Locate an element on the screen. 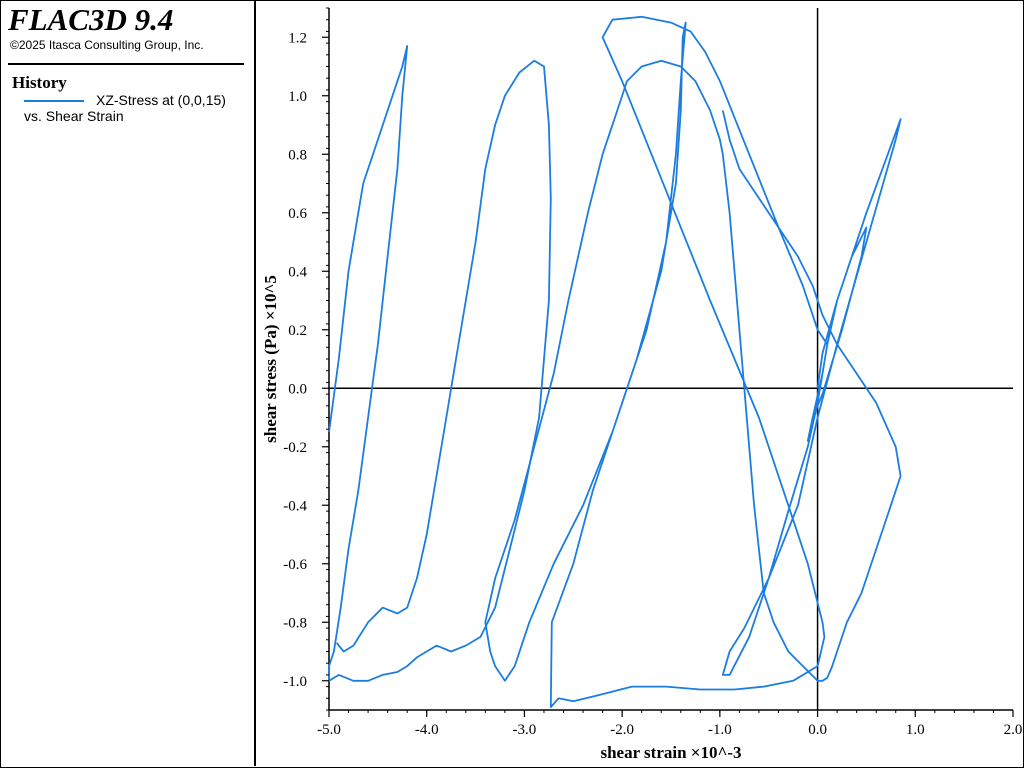  y-tick-label: 0.4 is located at coordinates (297, 272).